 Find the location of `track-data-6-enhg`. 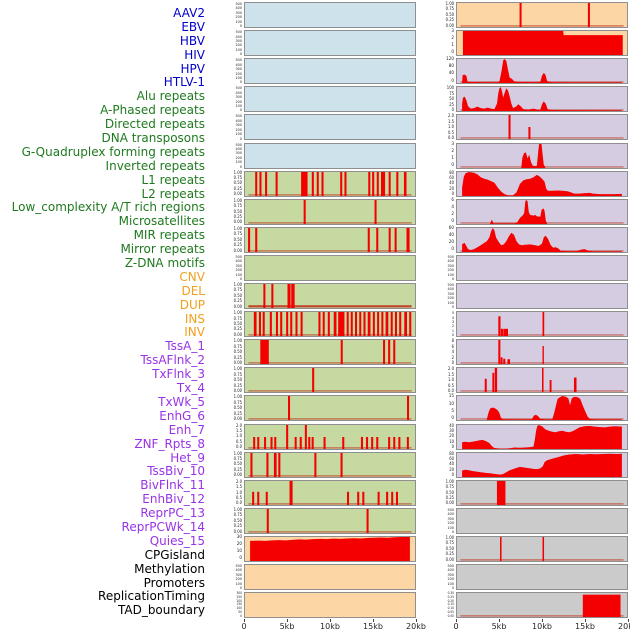

track-data-6-enhg is located at coordinates (542, 211).